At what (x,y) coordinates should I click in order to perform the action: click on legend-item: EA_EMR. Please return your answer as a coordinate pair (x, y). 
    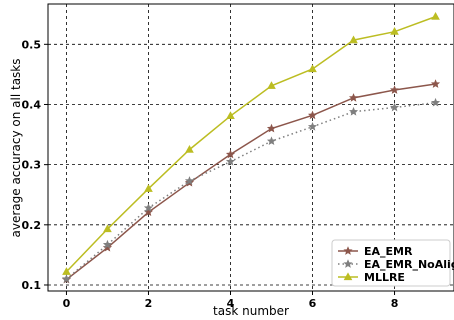
    Looking at the image, I should click on (375, 251).